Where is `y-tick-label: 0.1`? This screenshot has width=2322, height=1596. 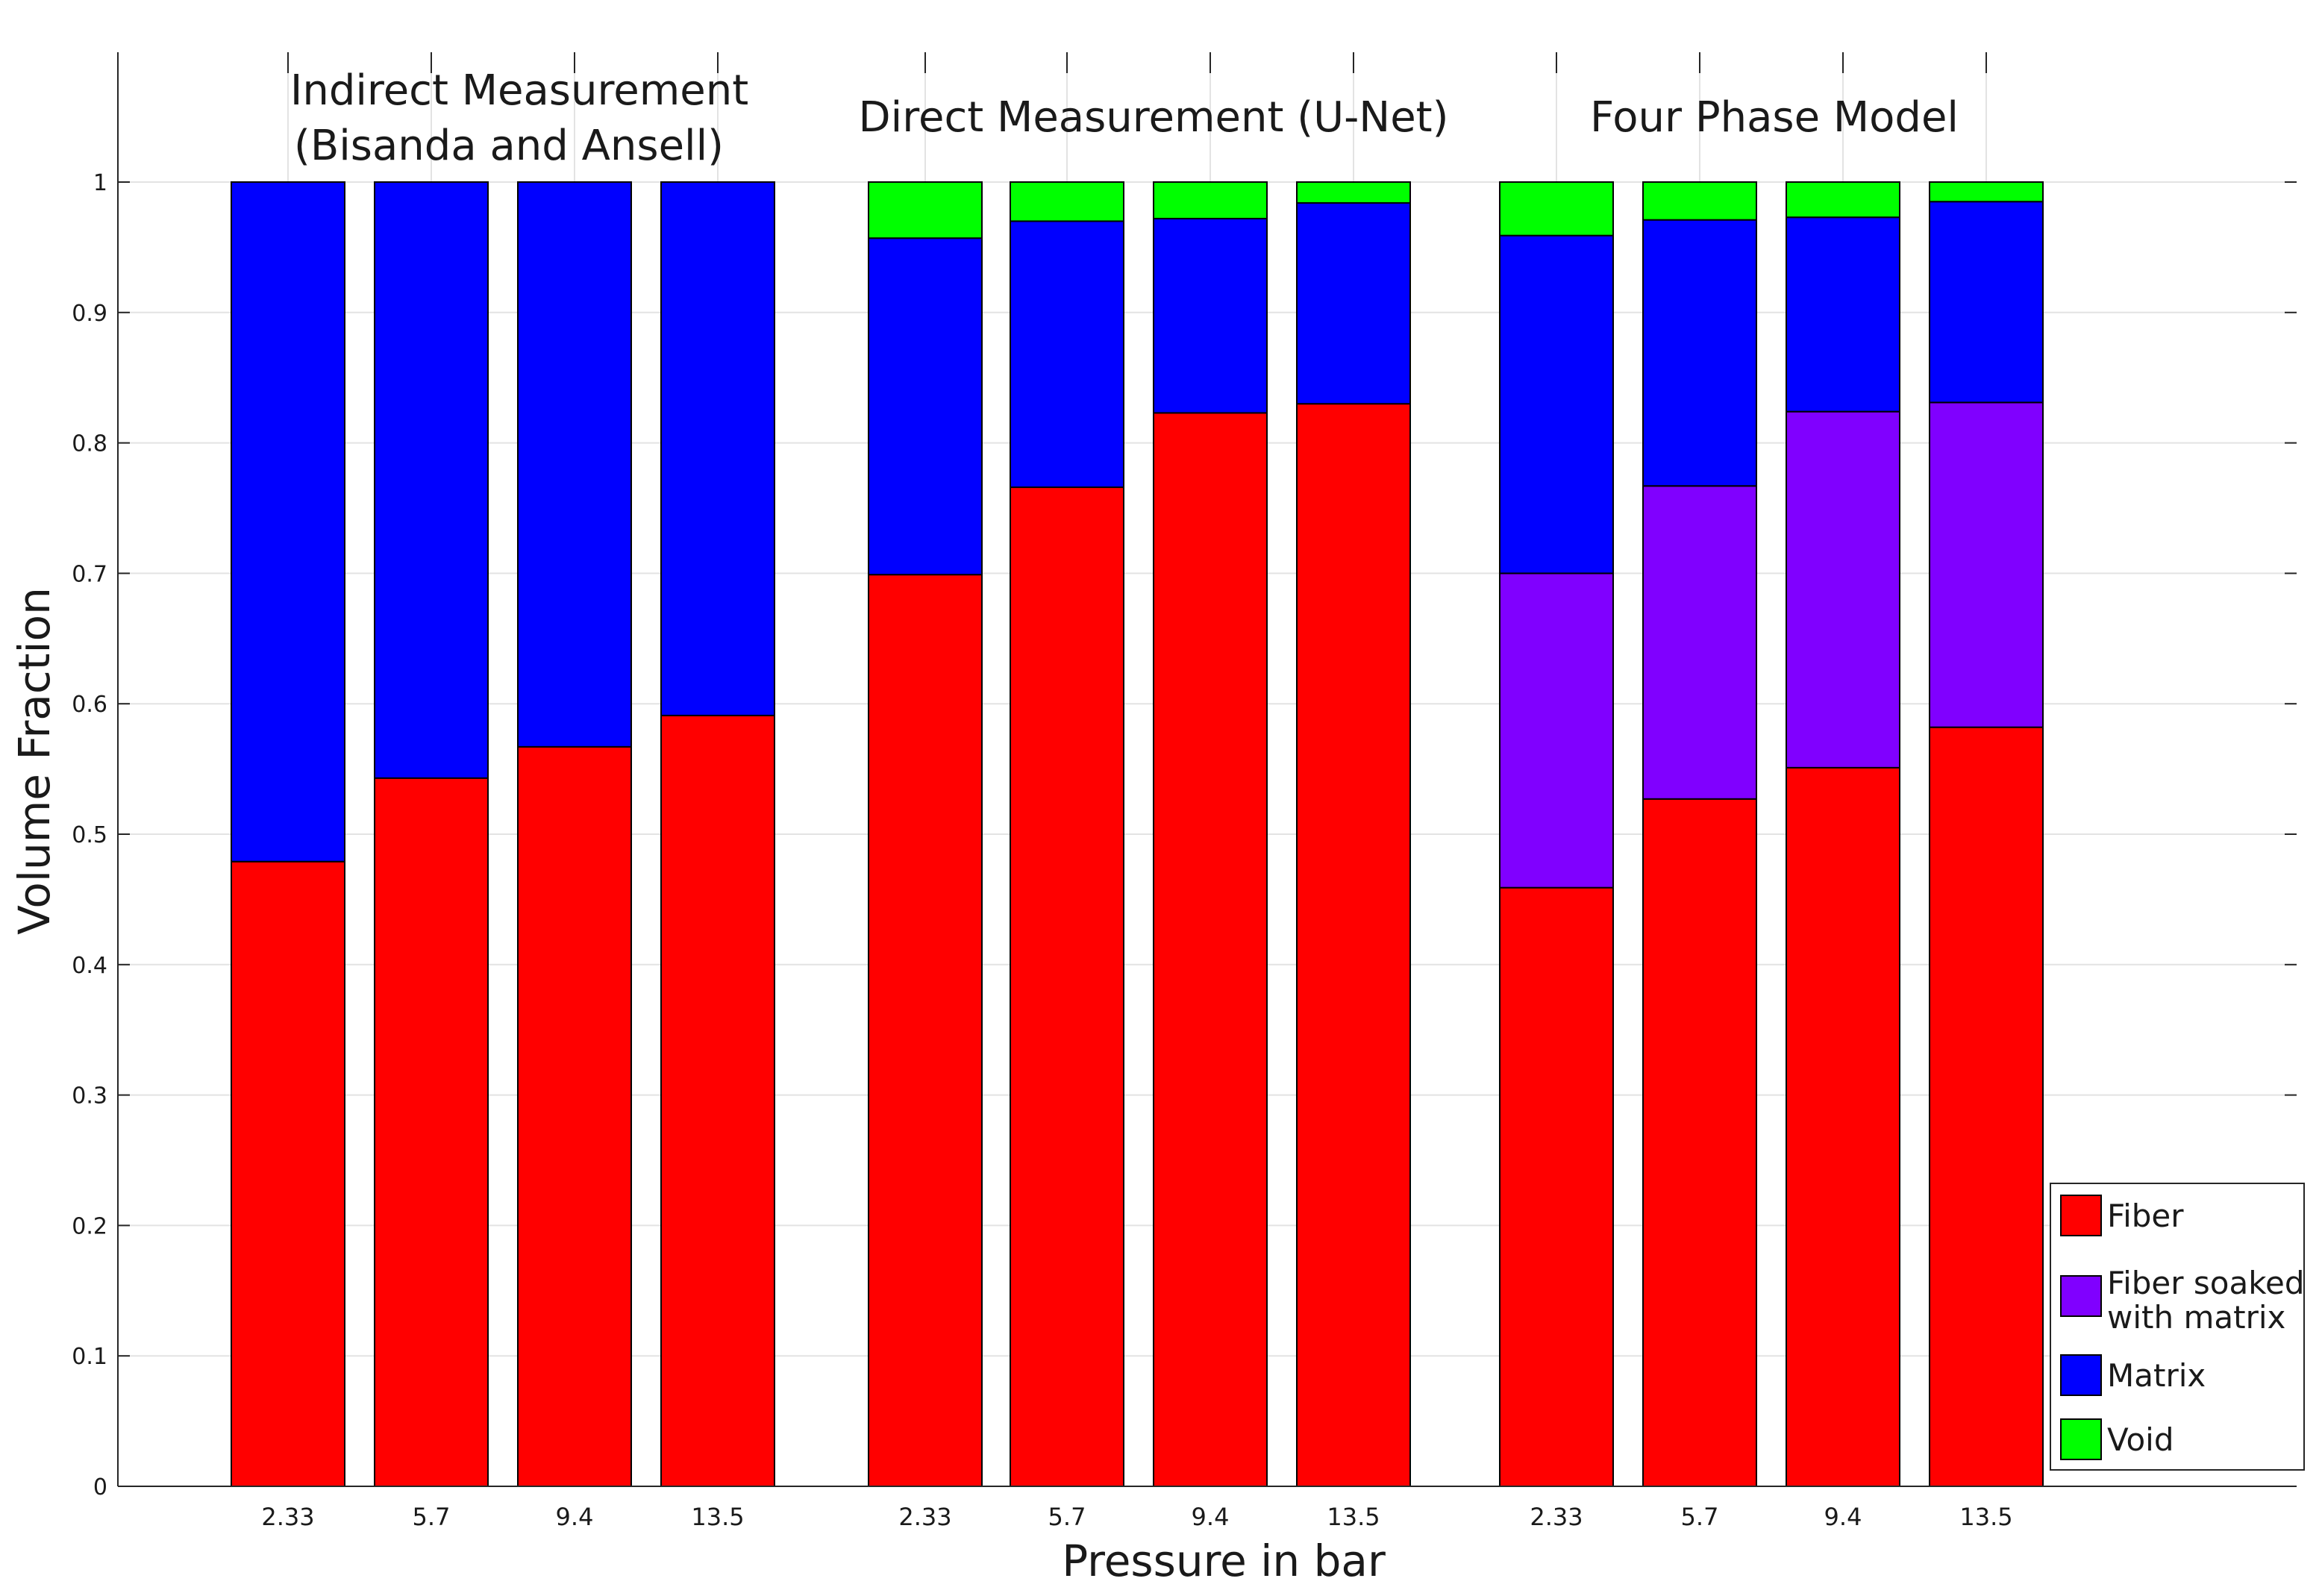 y-tick-label: 0.1 is located at coordinates (89, 1357).